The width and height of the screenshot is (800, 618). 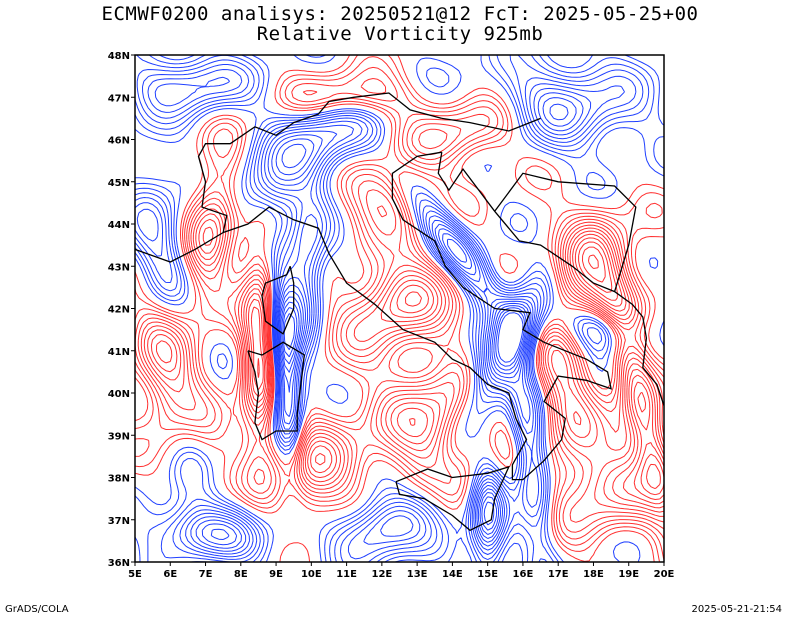 What do you see at coordinates (276, 574) in the screenshot?
I see `x-tick-label: 9E` at bounding box center [276, 574].